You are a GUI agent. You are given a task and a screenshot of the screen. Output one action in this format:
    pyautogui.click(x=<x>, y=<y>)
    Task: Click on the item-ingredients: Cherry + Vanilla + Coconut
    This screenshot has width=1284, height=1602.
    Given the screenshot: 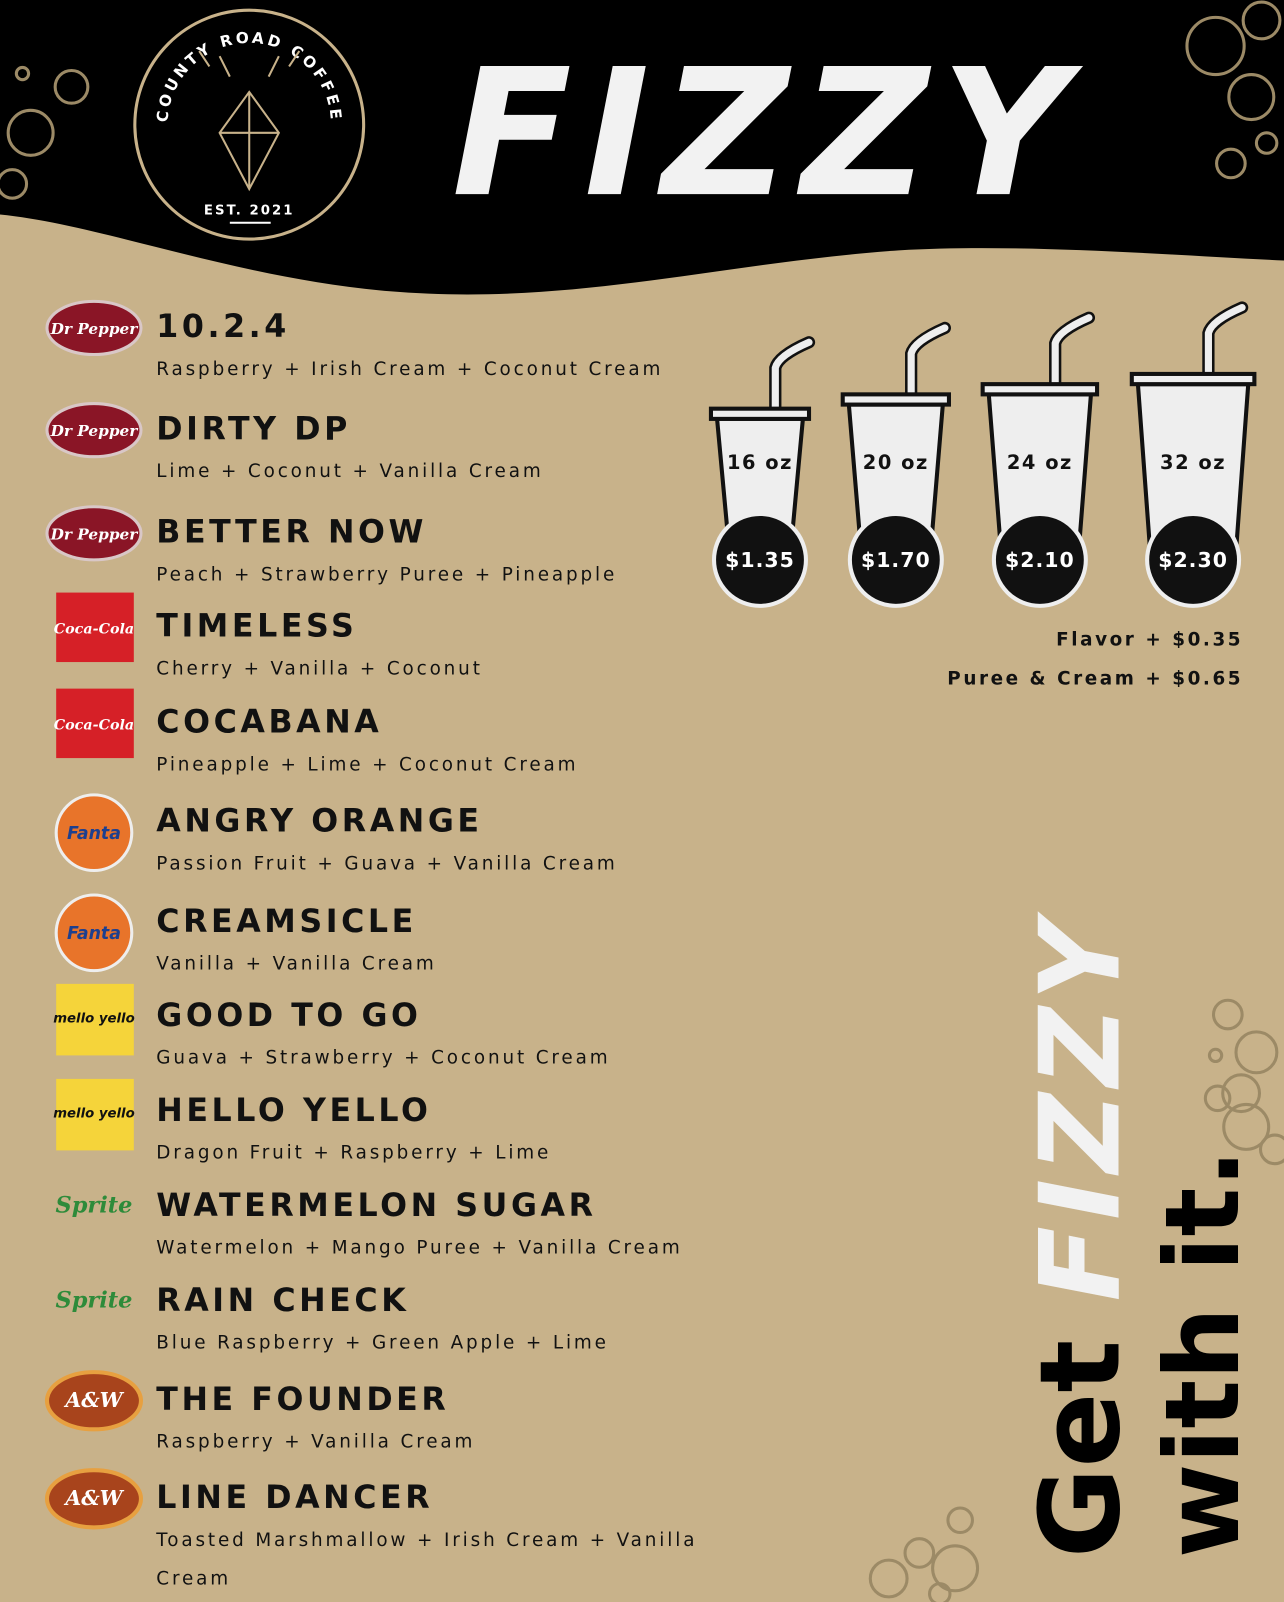 What is the action you would take?
    pyautogui.click(x=319, y=668)
    